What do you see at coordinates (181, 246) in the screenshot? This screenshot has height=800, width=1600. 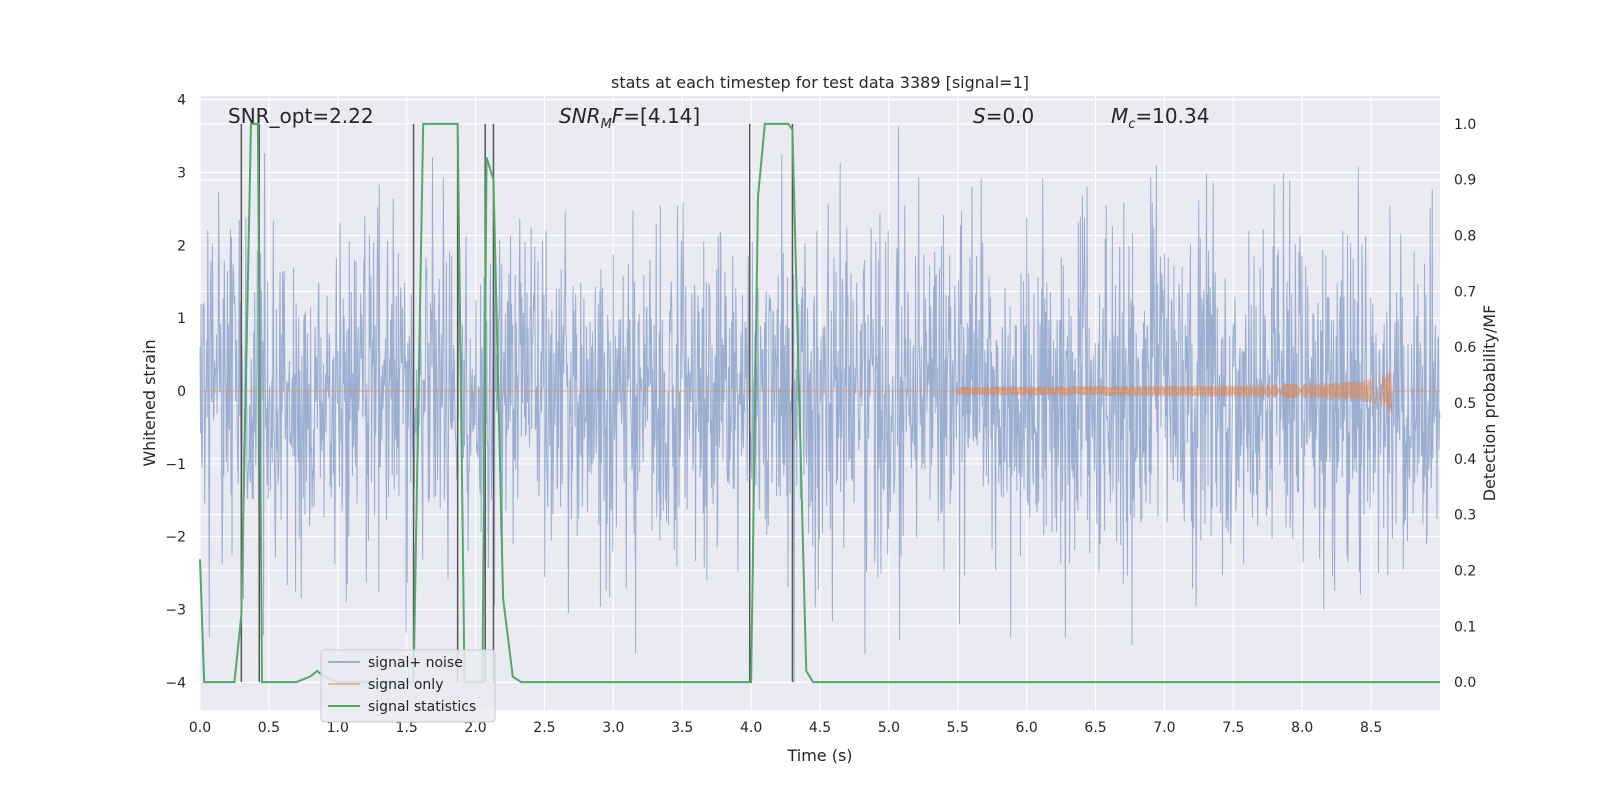 I see `y-left-tick-label: 2` at bounding box center [181, 246].